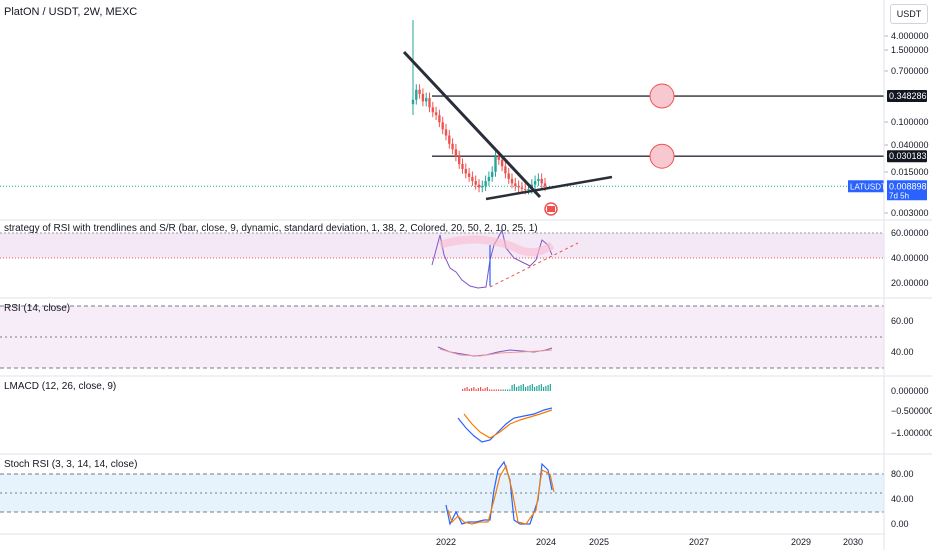 This screenshot has height=550, width=932. Describe the element at coordinates (60, 386) in the screenshot. I see `pane-label-lmacd: LMACD (12, 26, close, 9)` at that location.